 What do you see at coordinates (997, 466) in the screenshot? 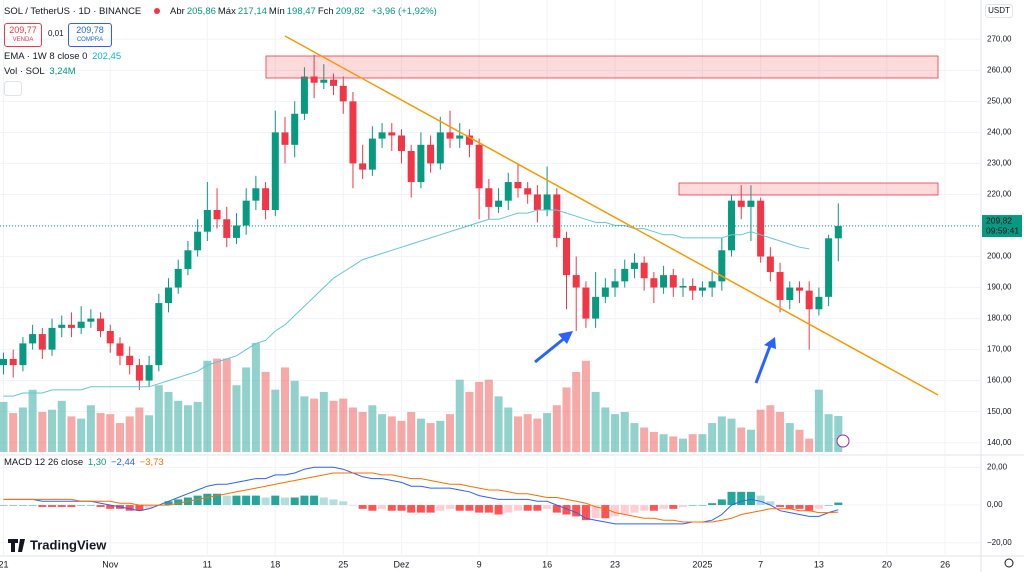
I see `y-tick-label: 20,00` at bounding box center [997, 466].